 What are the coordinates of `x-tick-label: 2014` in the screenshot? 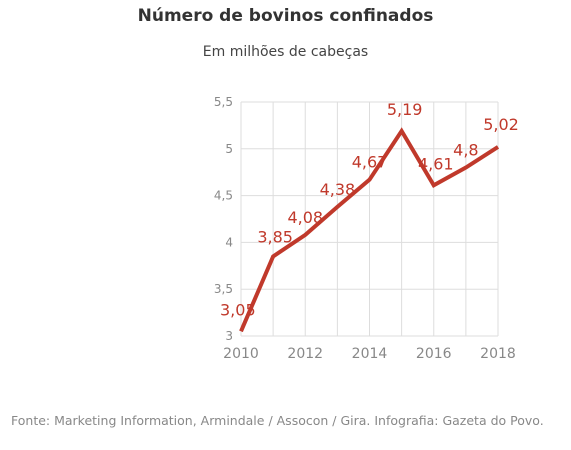 It's located at (370, 354).